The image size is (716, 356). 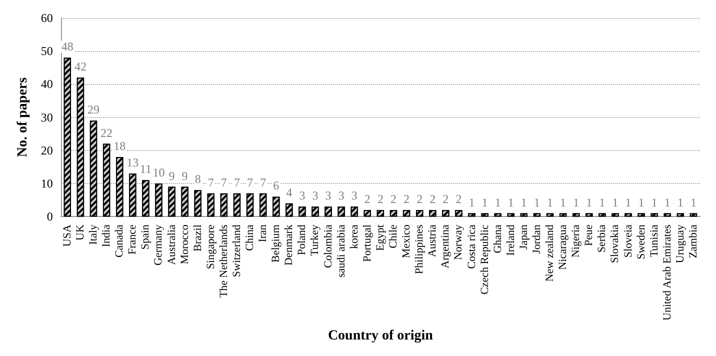 What do you see at coordinates (563, 247) in the screenshot?
I see `x-tick-label: Nicaragua` at bounding box center [563, 247].